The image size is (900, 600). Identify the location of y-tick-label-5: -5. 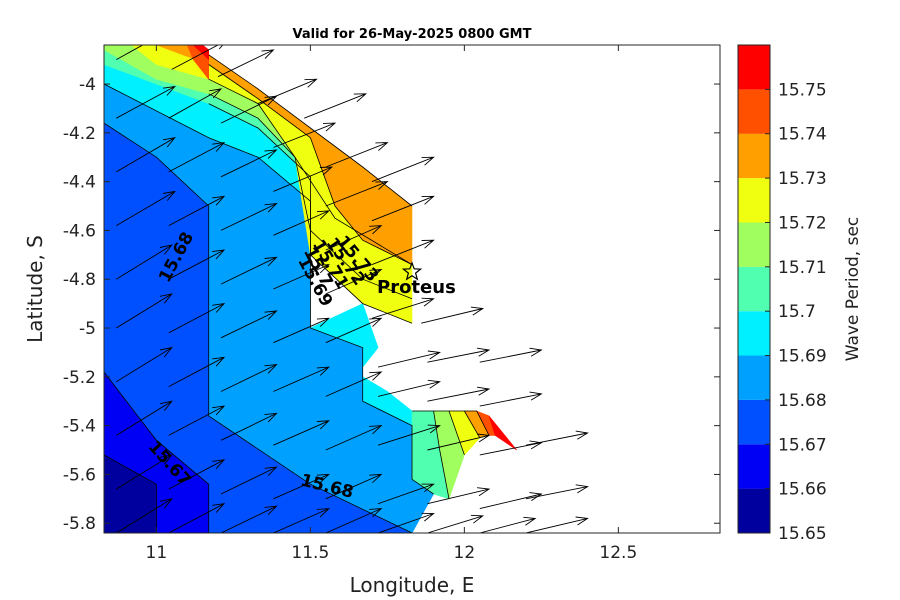
(87, 329).